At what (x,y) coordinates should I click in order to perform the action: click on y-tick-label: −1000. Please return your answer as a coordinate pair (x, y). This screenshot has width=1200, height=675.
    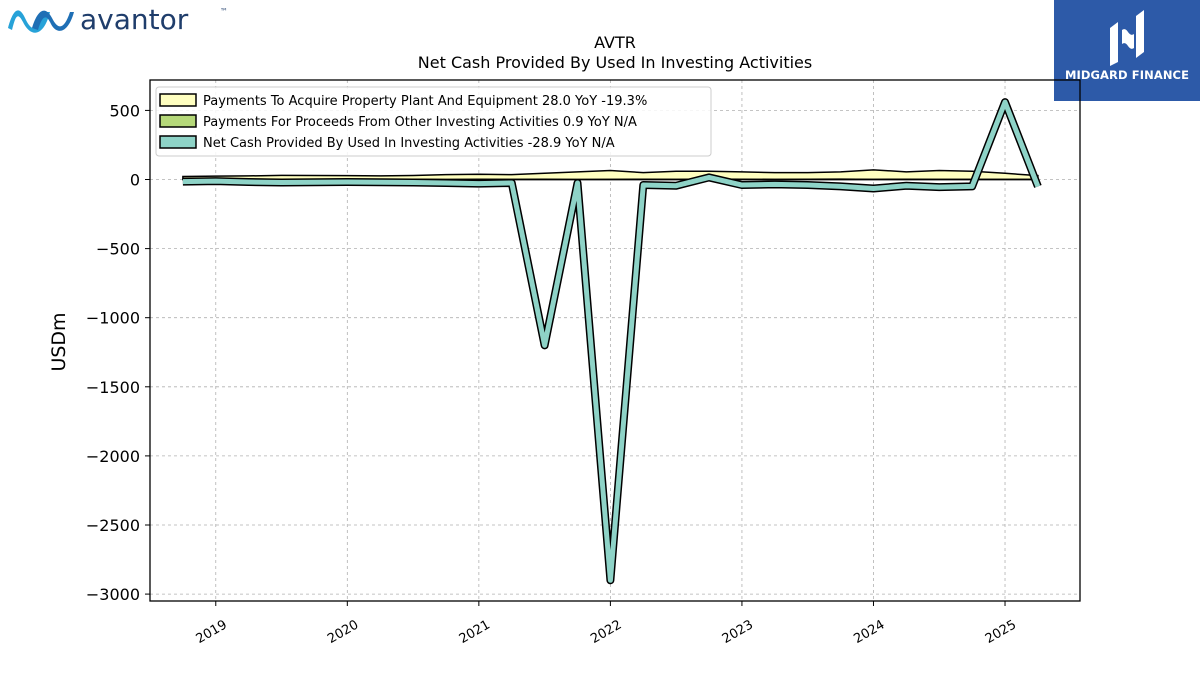
    Looking at the image, I should click on (113, 318).